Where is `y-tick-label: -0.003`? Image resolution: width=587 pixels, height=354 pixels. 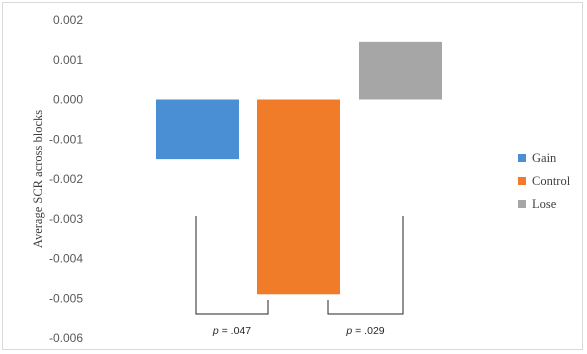 y-tick-label: -0.003 is located at coordinates (66, 219).